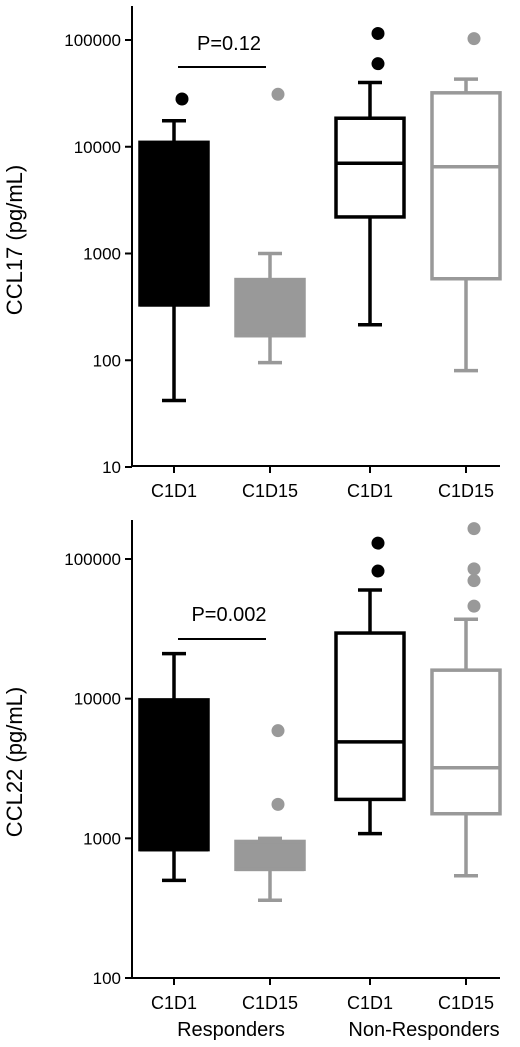  Describe the element at coordinates (107, 360) in the screenshot. I see `ccl17-y-tick-label: 100` at that location.